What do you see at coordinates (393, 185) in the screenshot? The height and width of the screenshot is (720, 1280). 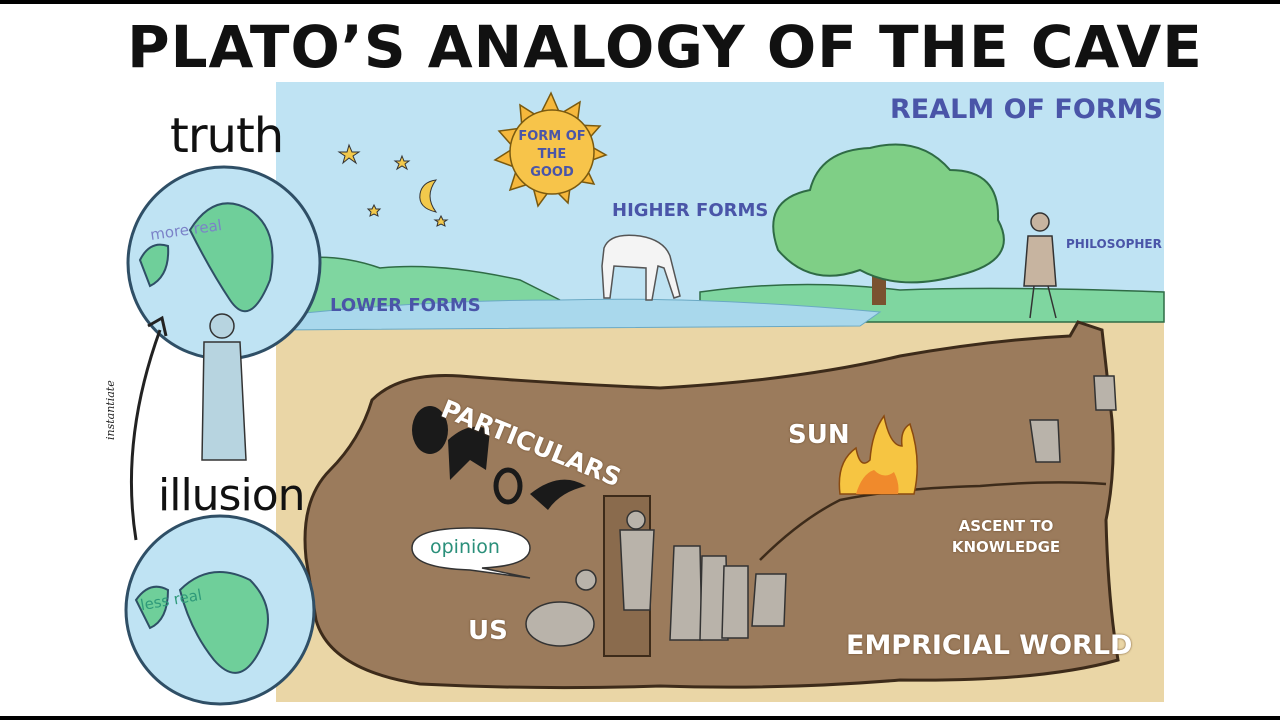 I see `star-icon` at bounding box center [393, 185].